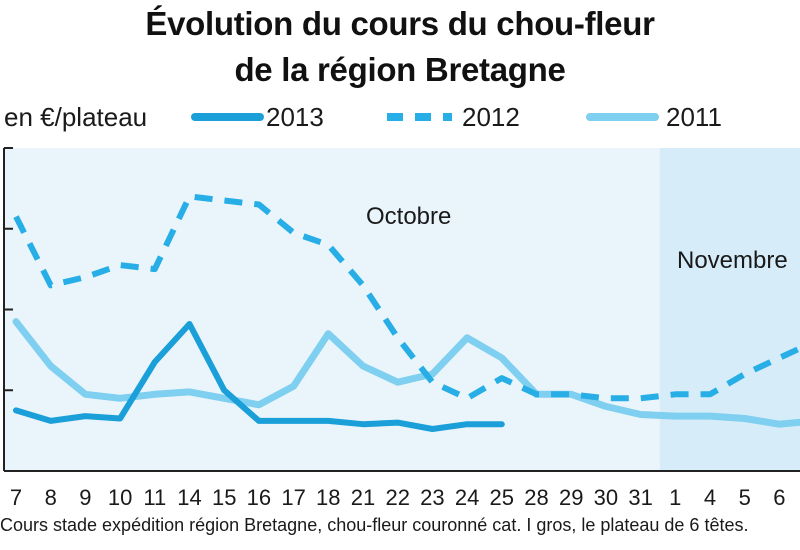 The width and height of the screenshot is (800, 550). I want to click on legend, so click(425, 117).